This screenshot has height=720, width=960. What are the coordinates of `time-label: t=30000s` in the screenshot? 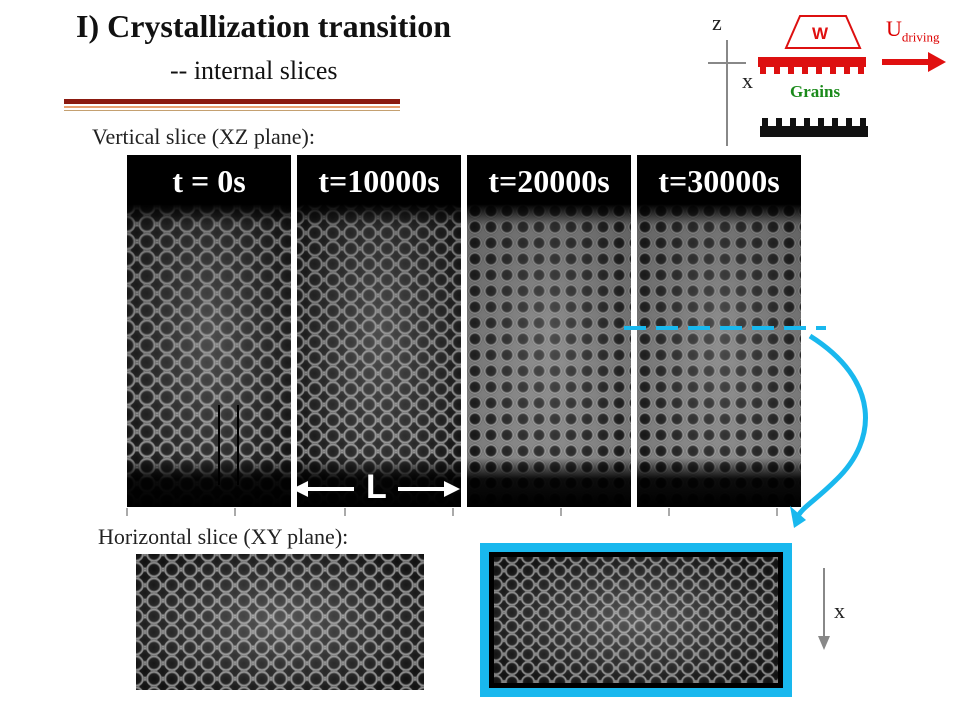 It's located at (719, 181).